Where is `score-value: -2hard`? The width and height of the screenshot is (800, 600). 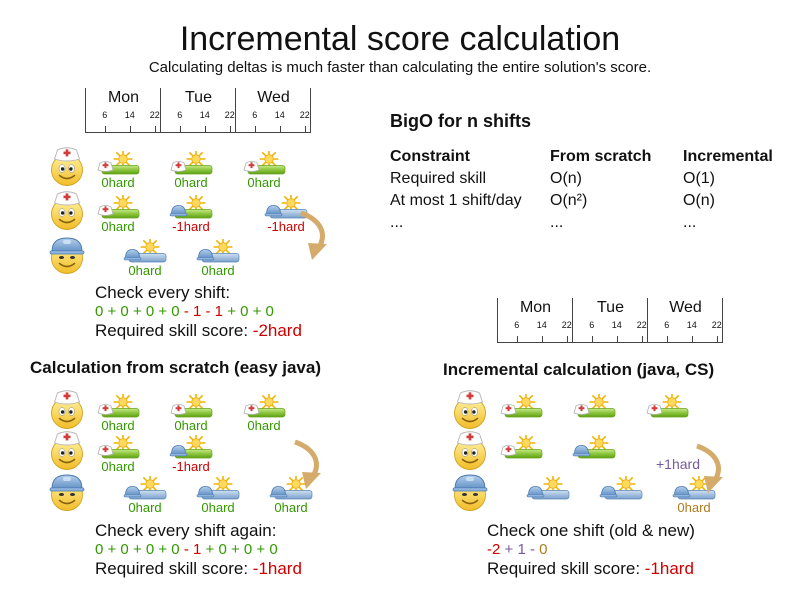
score-value: -2hard is located at coordinates (277, 330).